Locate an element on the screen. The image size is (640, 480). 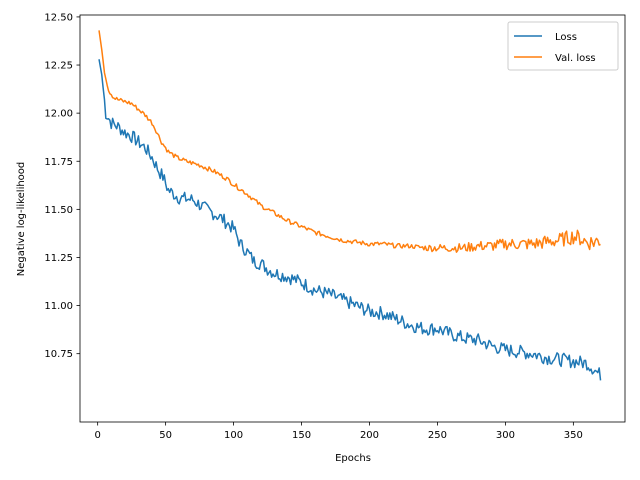
x-tick-label: 100 is located at coordinates (233, 435).